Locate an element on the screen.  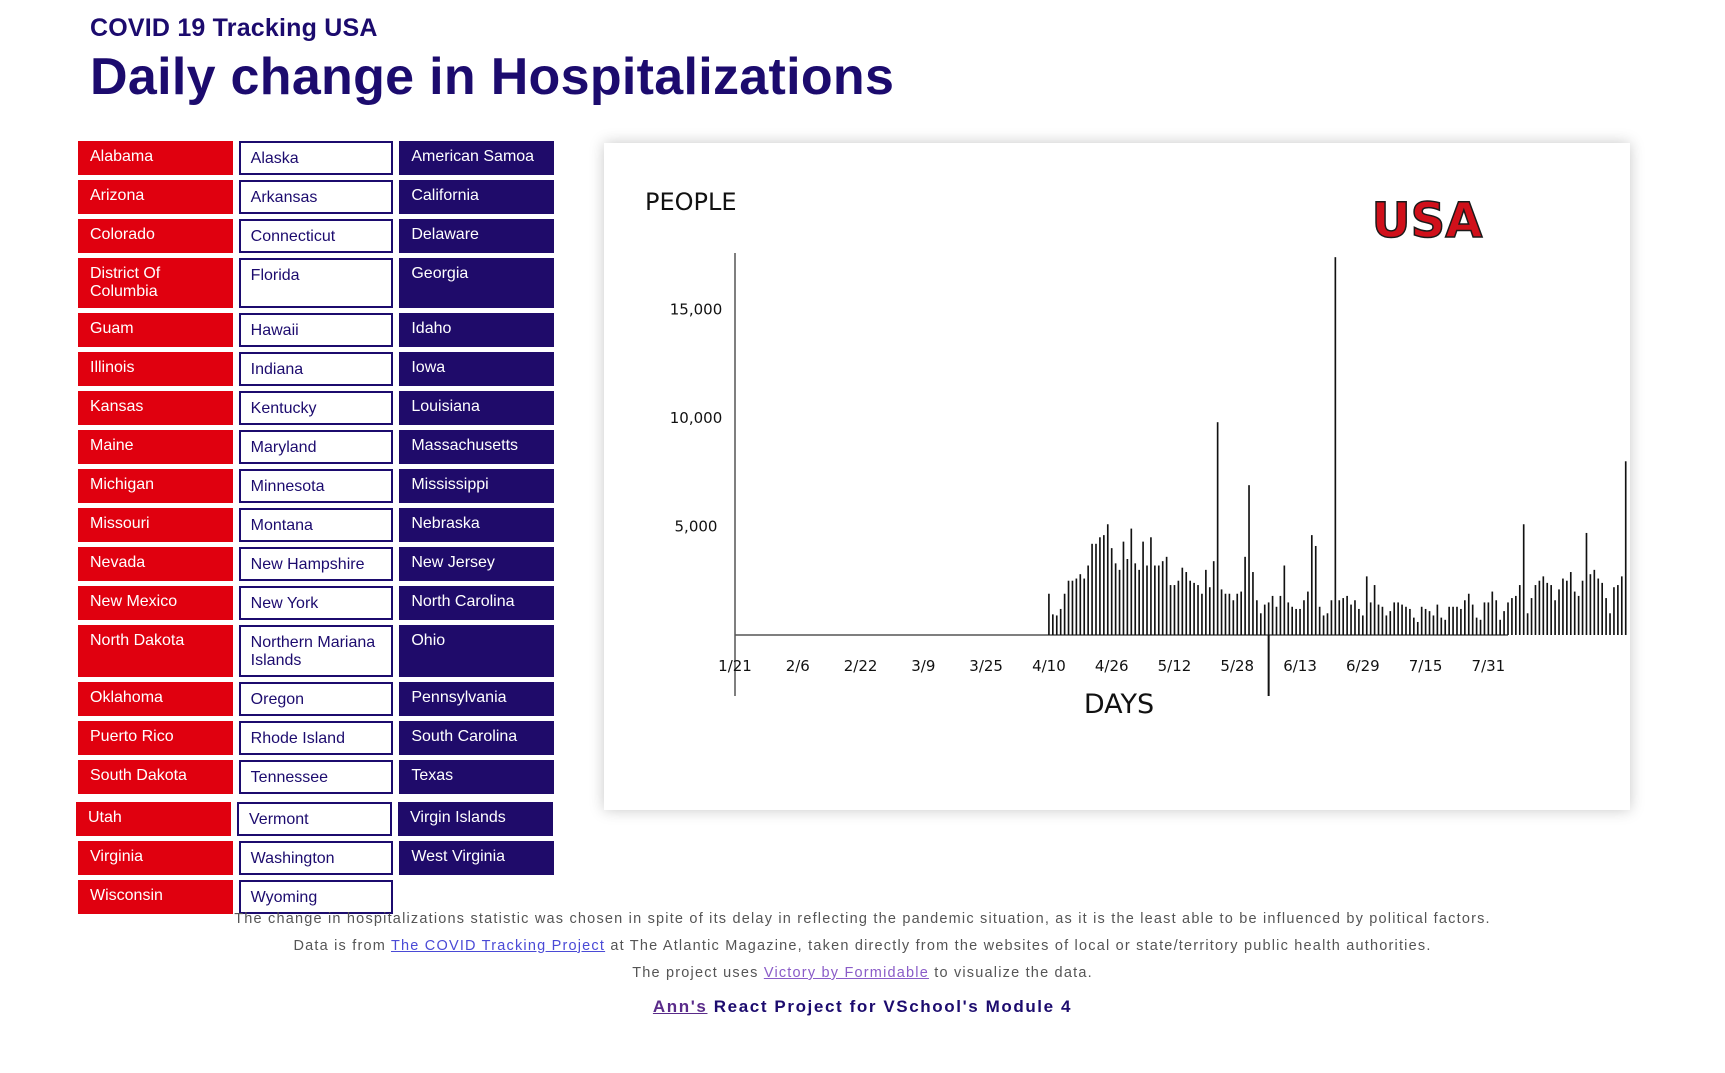
state-button-texas: Texas is located at coordinates (477, 777).